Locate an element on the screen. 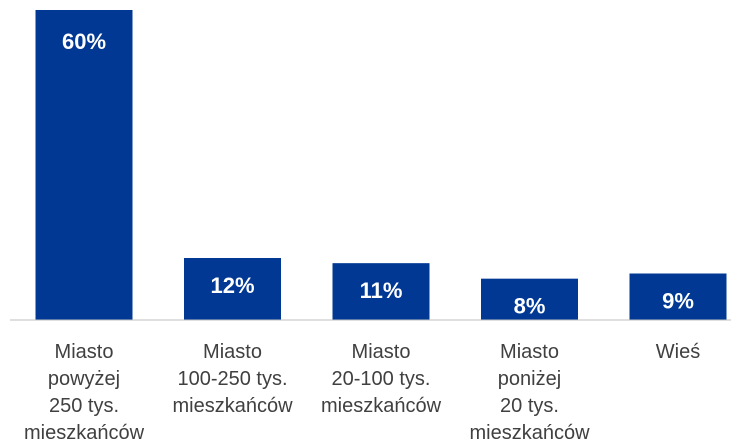 The height and width of the screenshot is (441, 731). category-label-4-line-0: Wieś is located at coordinates (678, 352).